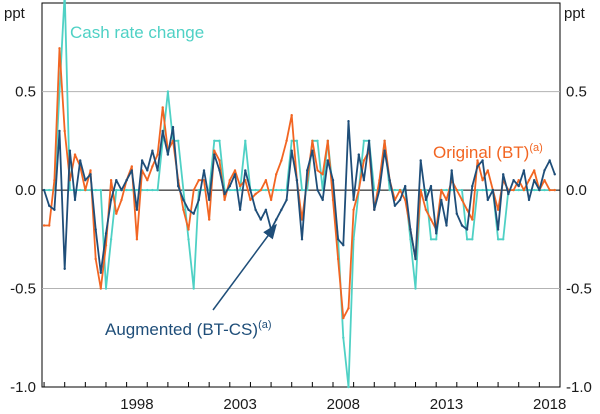 This screenshot has width=600, height=414. I want to click on y-tick-right-0: 0.5, so click(576, 92).